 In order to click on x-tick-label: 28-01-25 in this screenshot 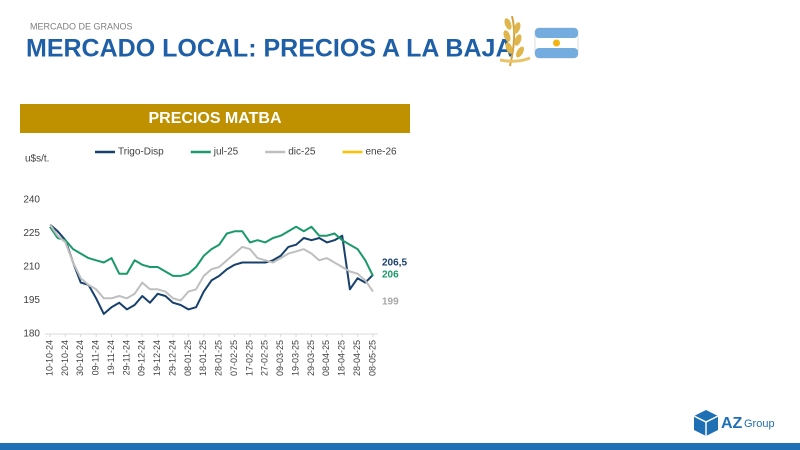, I will do `click(219, 358)`.